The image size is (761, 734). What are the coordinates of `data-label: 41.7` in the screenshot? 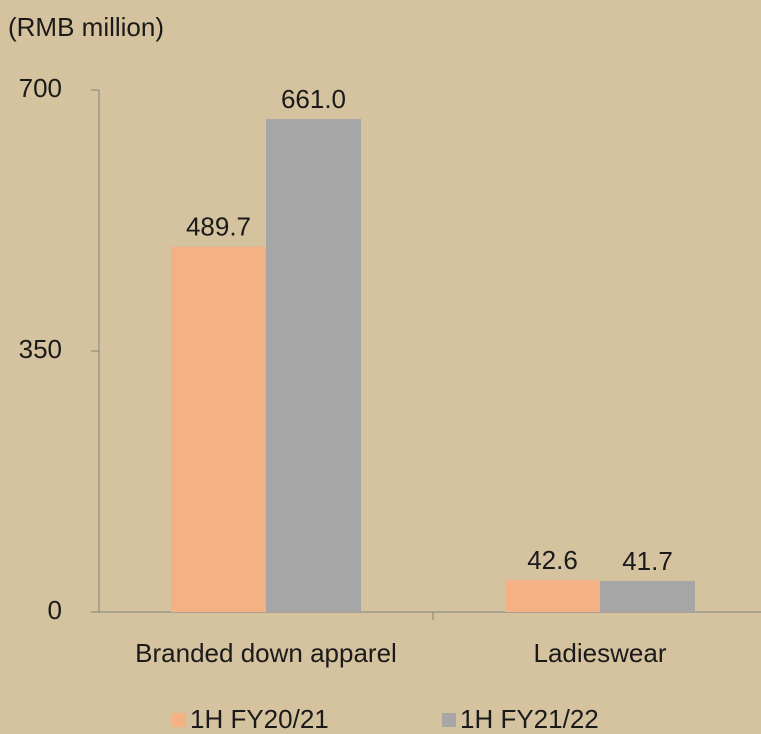 It's located at (647, 561).